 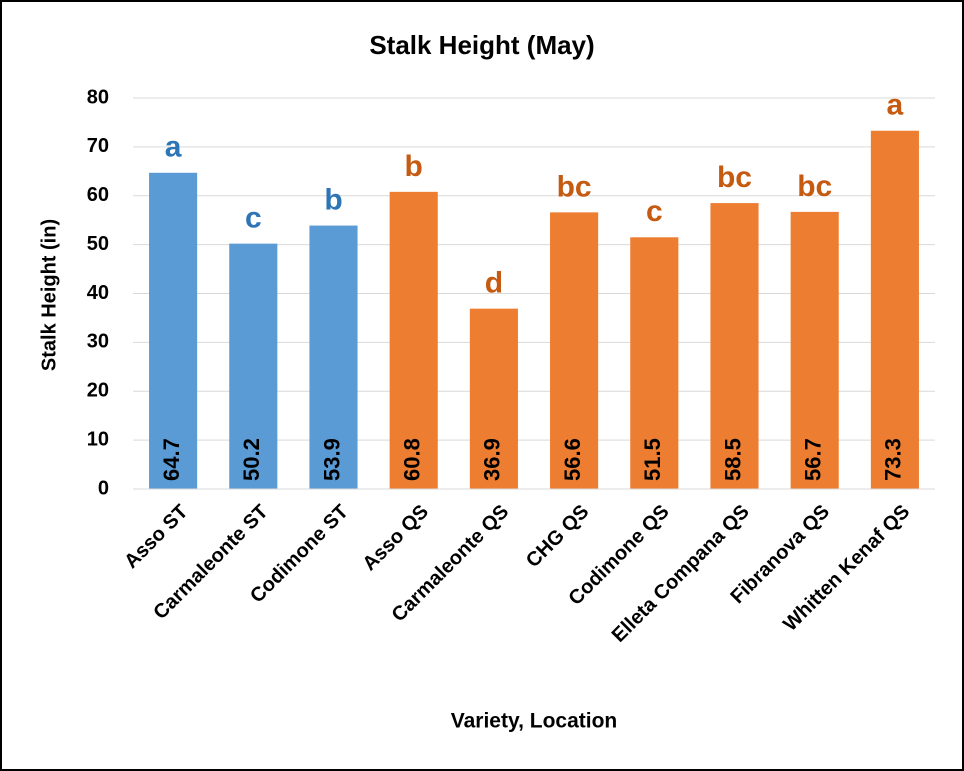 What do you see at coordinates (171, 459) in the screenshot?
I see `value-label: 64.7` at bounding box center [171, 459].